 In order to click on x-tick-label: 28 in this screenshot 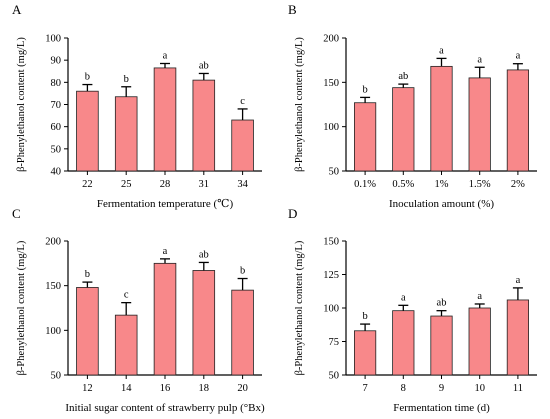, I will do `click(165, 184)`.